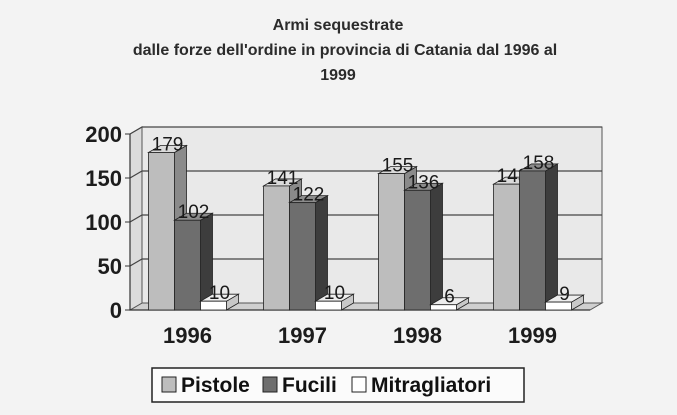  What do you see at coordinates (449, 297) in the screenshot?
I see `data-label: 6` at bounding box center [449, 297].